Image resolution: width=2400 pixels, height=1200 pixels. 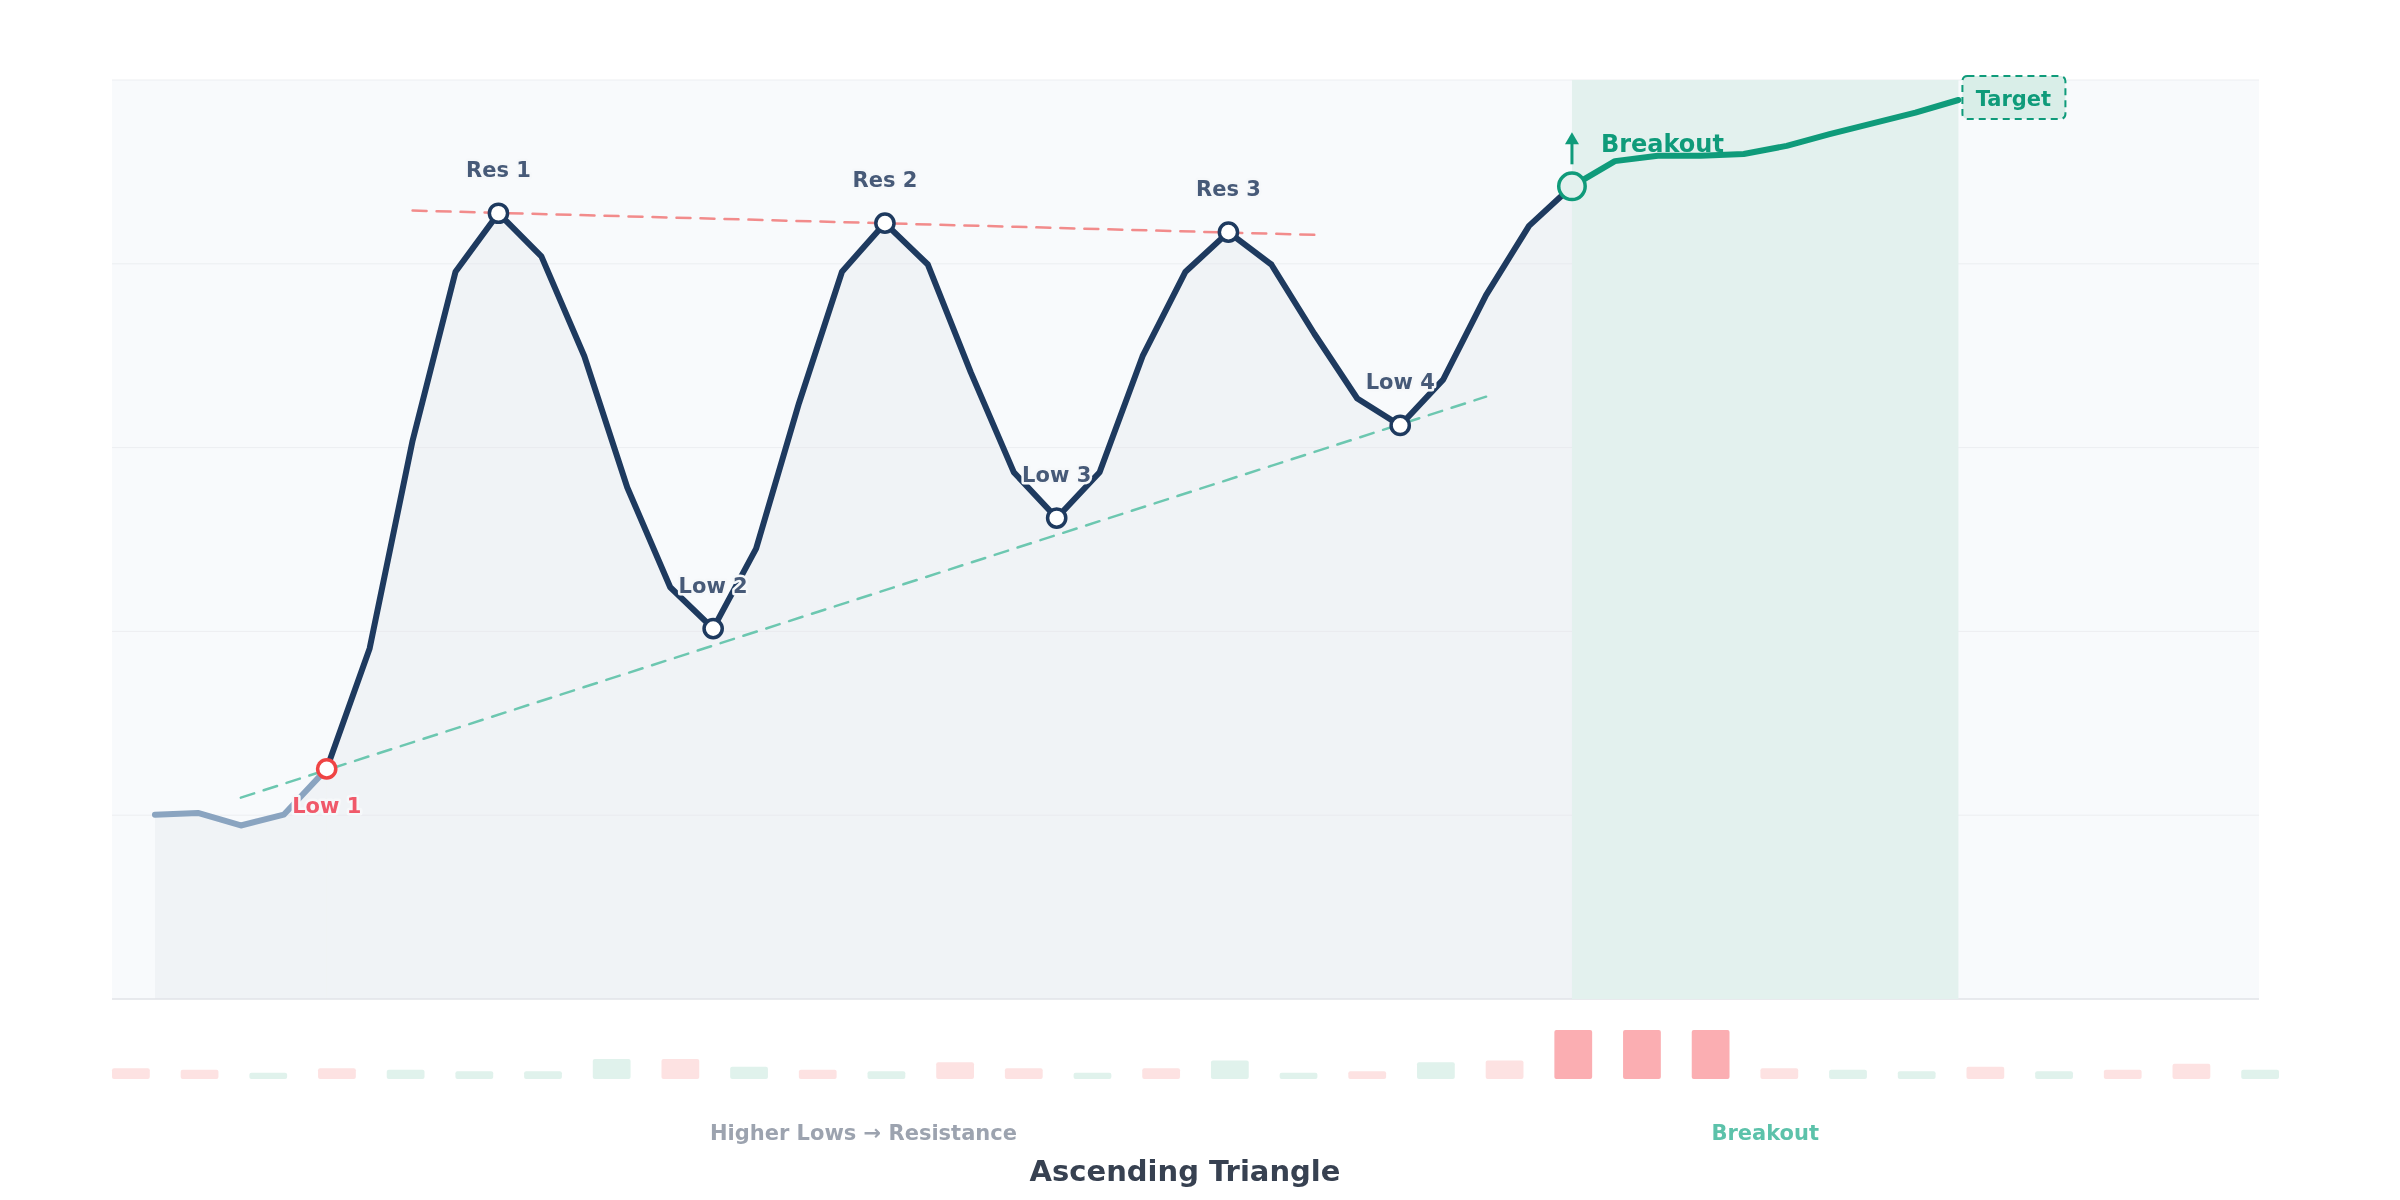 What do you see at coordinates (2013, 99) in the screenshot?
I see `annotation: Target` at bounding box center [2013, 99].